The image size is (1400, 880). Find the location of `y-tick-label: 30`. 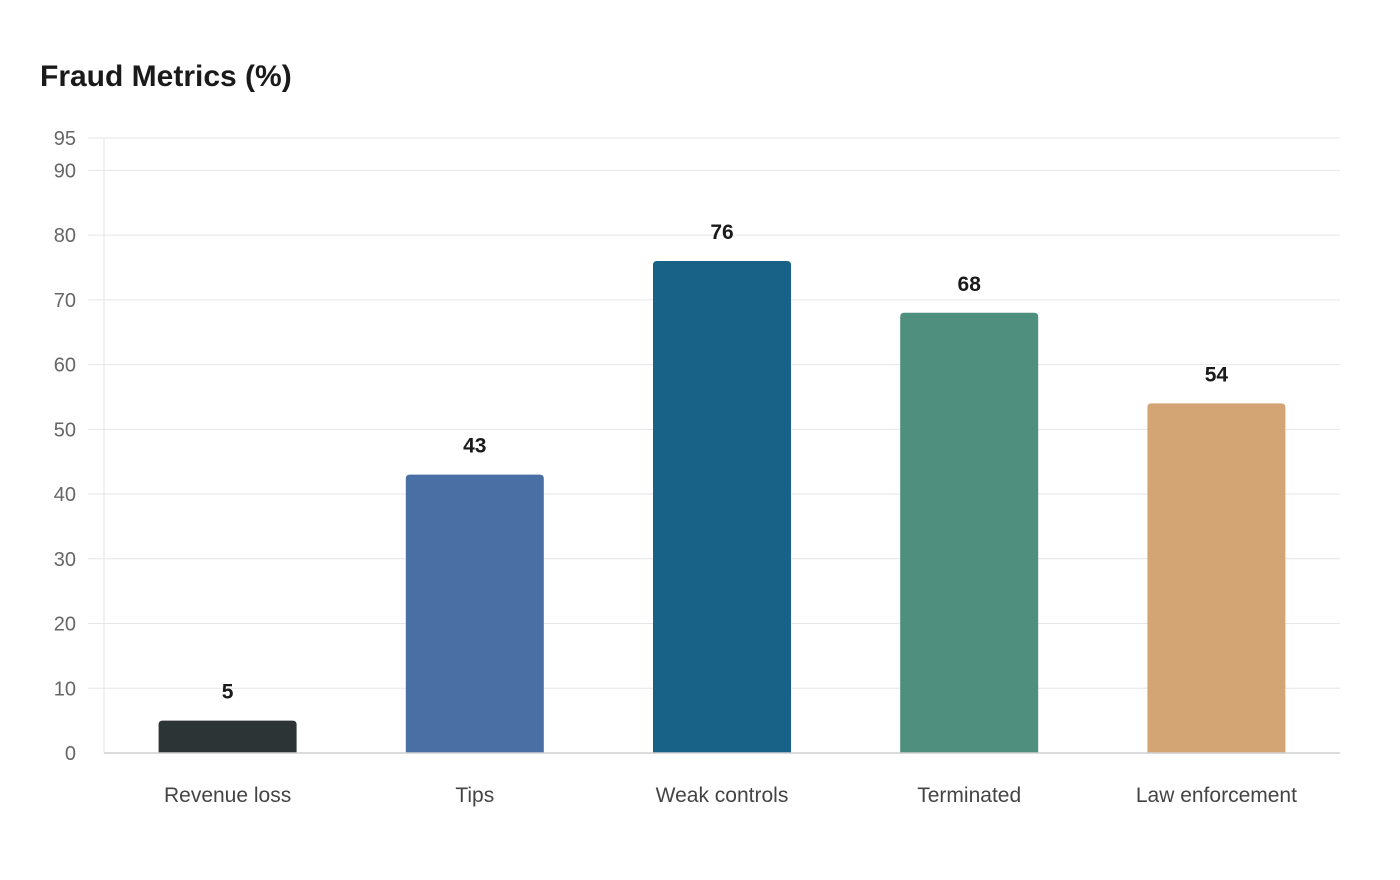

y-tick-label: 30 is located at coordinates (65, 560).